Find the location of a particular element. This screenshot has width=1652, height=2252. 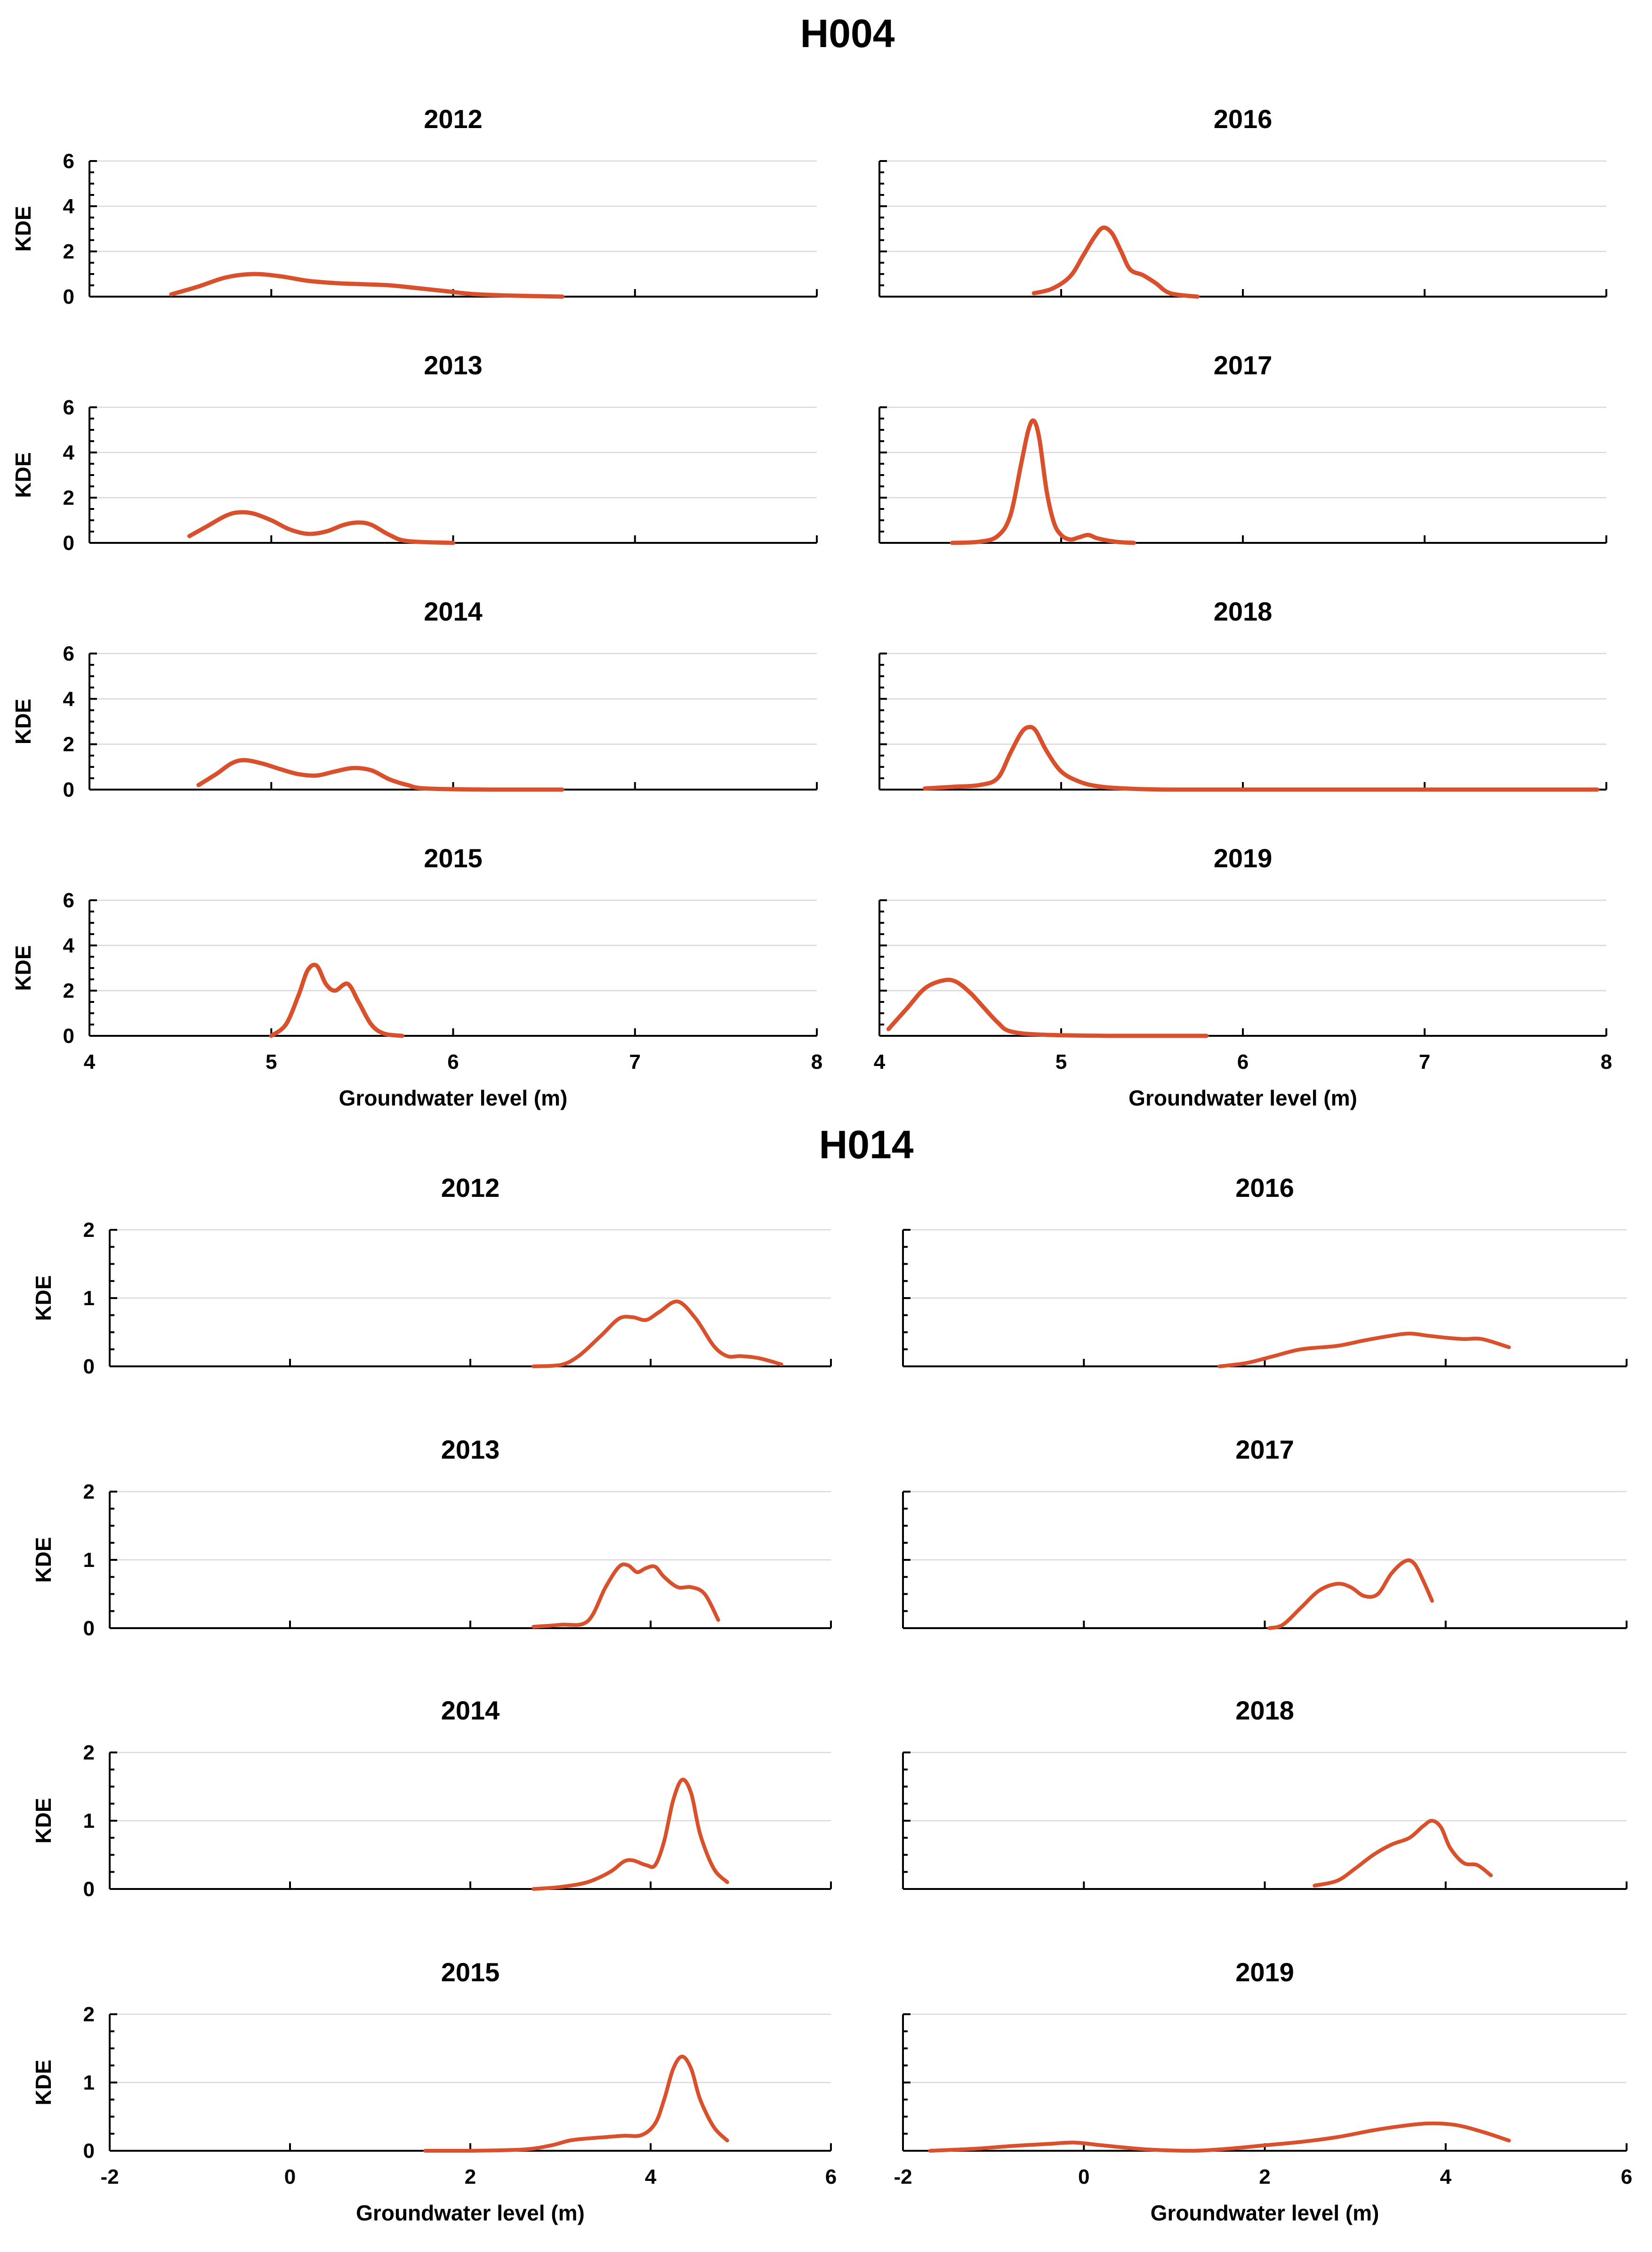

kde-curve-h014-2014 is located at coordinates (630, 1834).